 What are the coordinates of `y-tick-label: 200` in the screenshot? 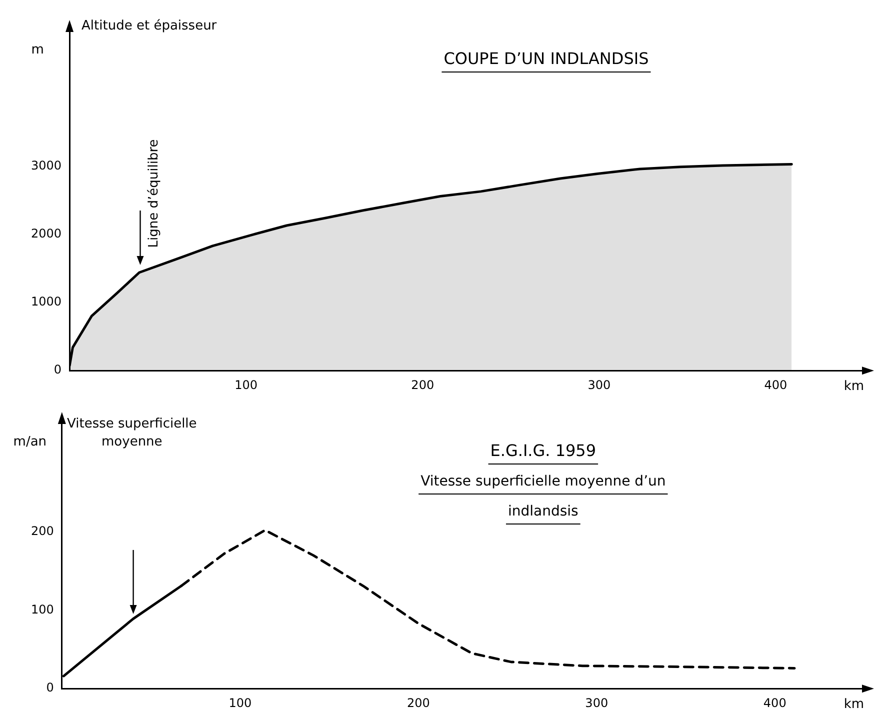 It's located at (42, 531).